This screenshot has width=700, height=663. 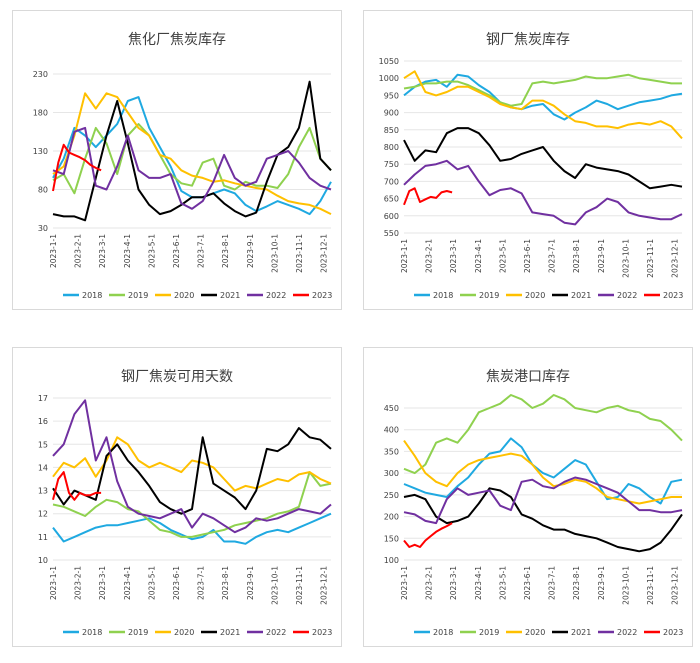 What do you see at coordinates (43, 560) in the screenshot?
I see `y-tick-label: 10` at bounding box center [43, 560].